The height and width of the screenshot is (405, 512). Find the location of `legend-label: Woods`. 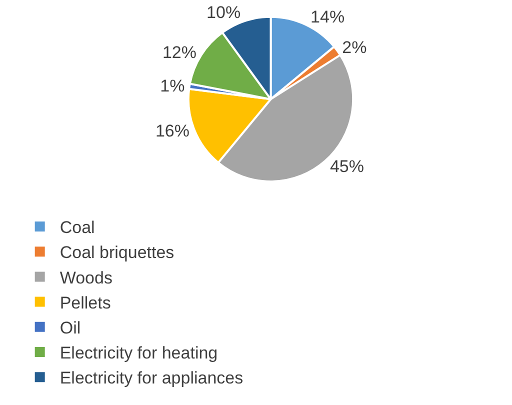

legend-label: Woods is located at coordinates (86, 278).